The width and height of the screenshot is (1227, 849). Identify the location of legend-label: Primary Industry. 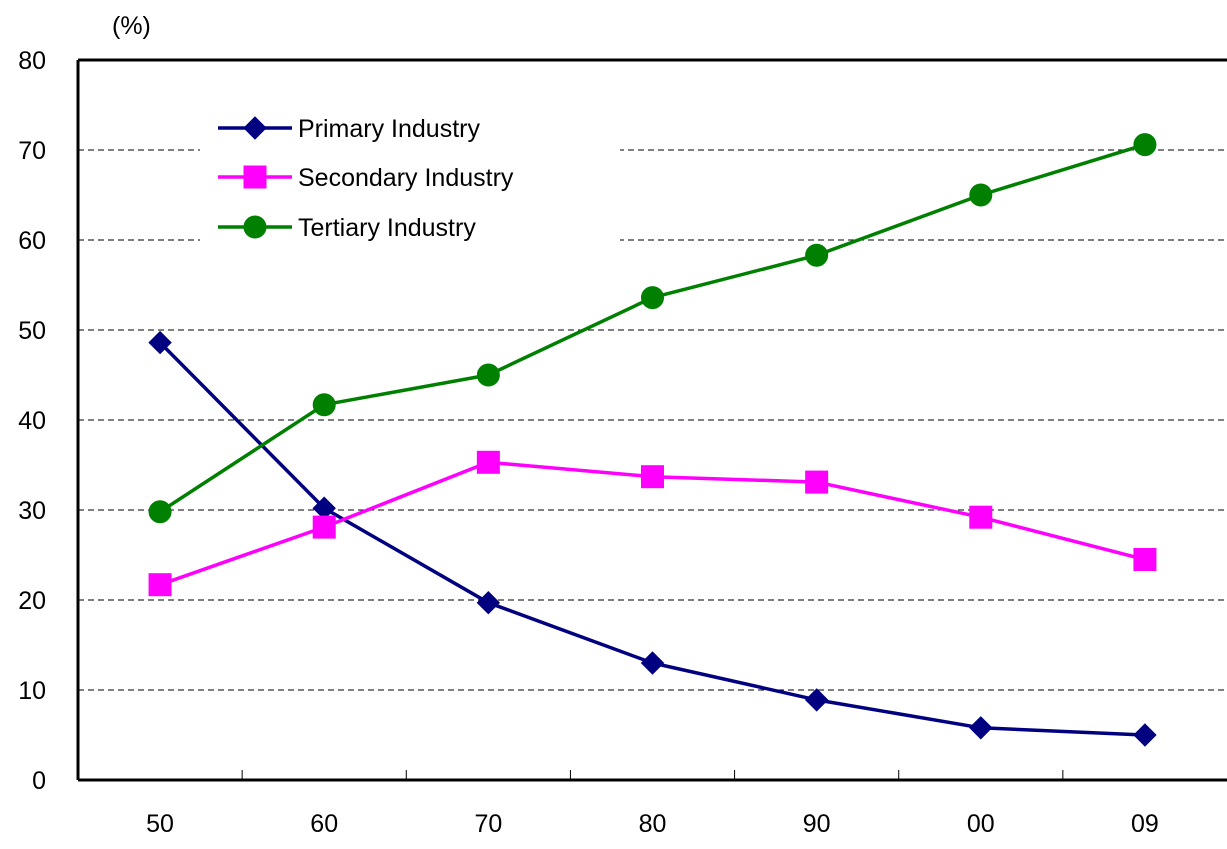
(389, 129).